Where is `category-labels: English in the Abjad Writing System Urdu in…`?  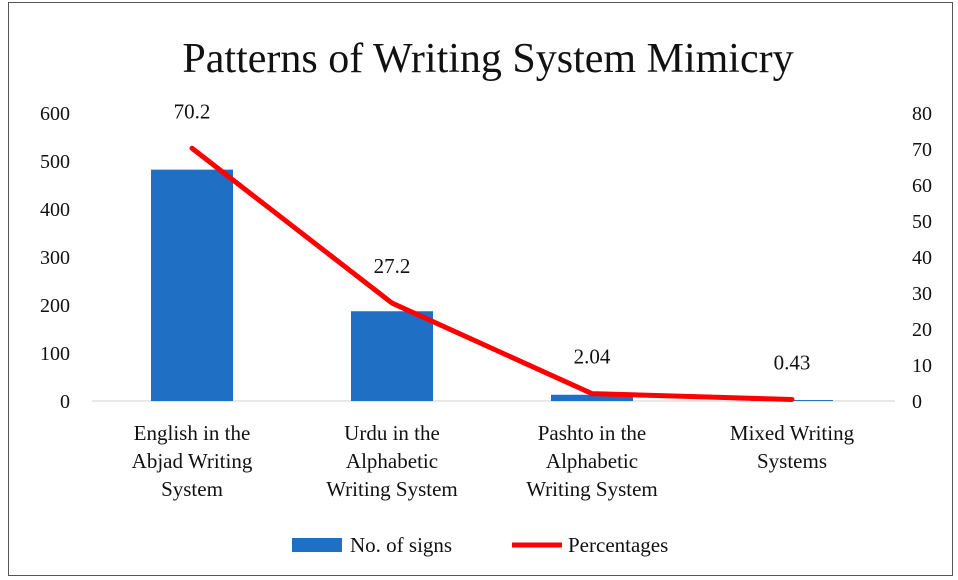 category-labels: English in the Abjad Writing System Urdu in… is located at coordinates (493, 461).